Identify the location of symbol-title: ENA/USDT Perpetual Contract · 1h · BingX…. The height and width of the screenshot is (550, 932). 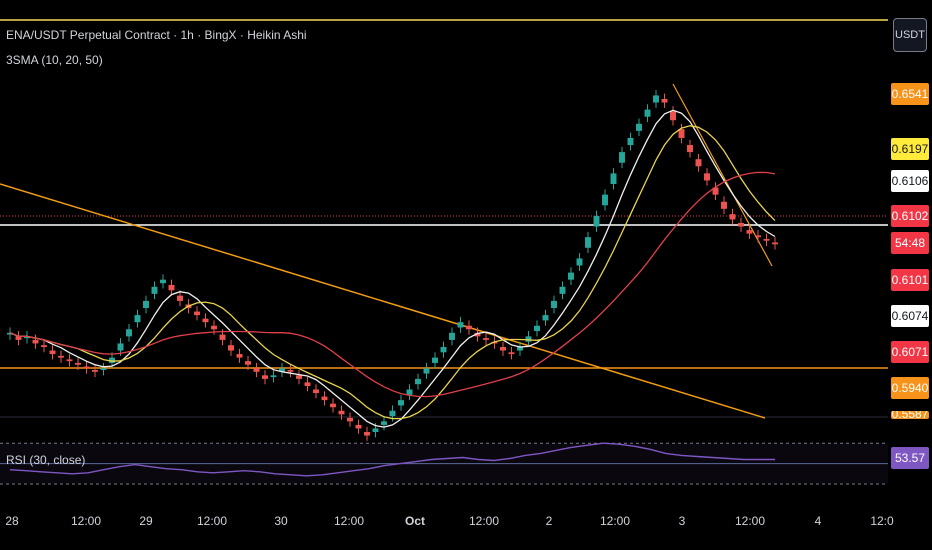
(156, 35).